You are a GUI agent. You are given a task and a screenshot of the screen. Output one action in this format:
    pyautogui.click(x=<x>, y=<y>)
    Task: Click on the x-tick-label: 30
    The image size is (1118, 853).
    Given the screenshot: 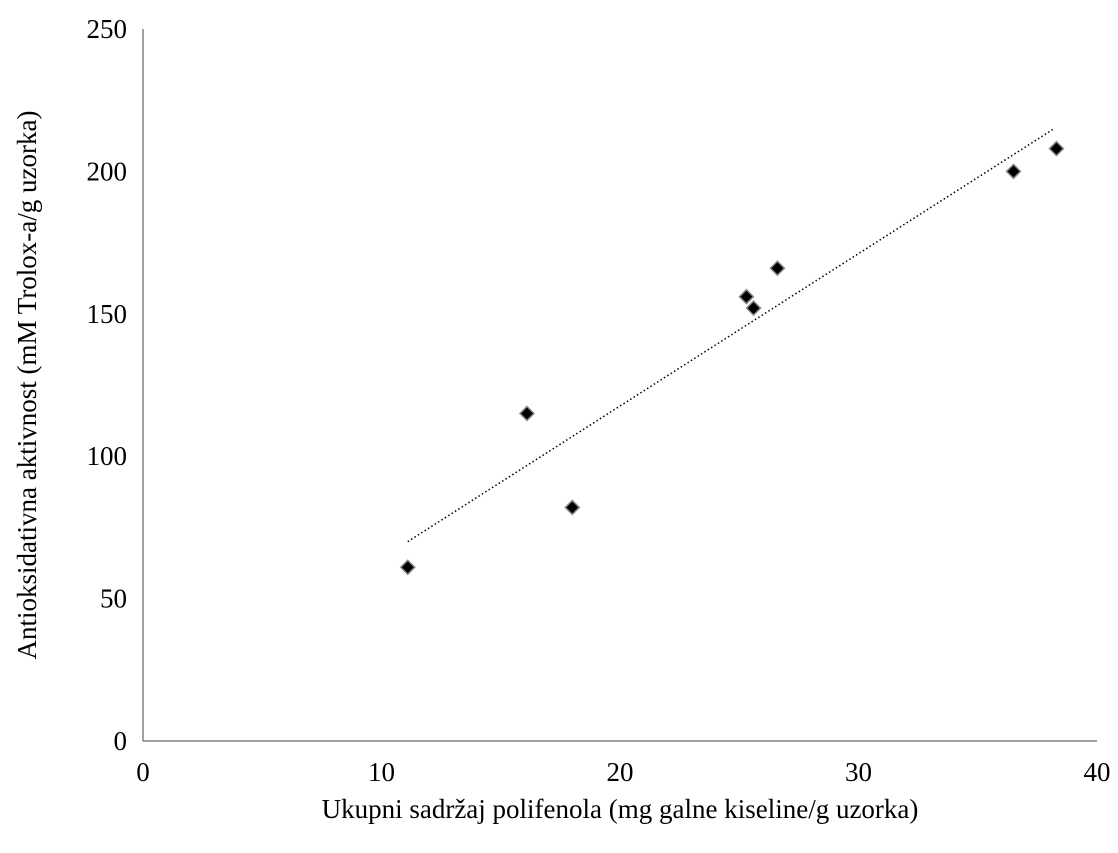 What is the action you would take?
    pyautogui.click(x=858, y=772)
    